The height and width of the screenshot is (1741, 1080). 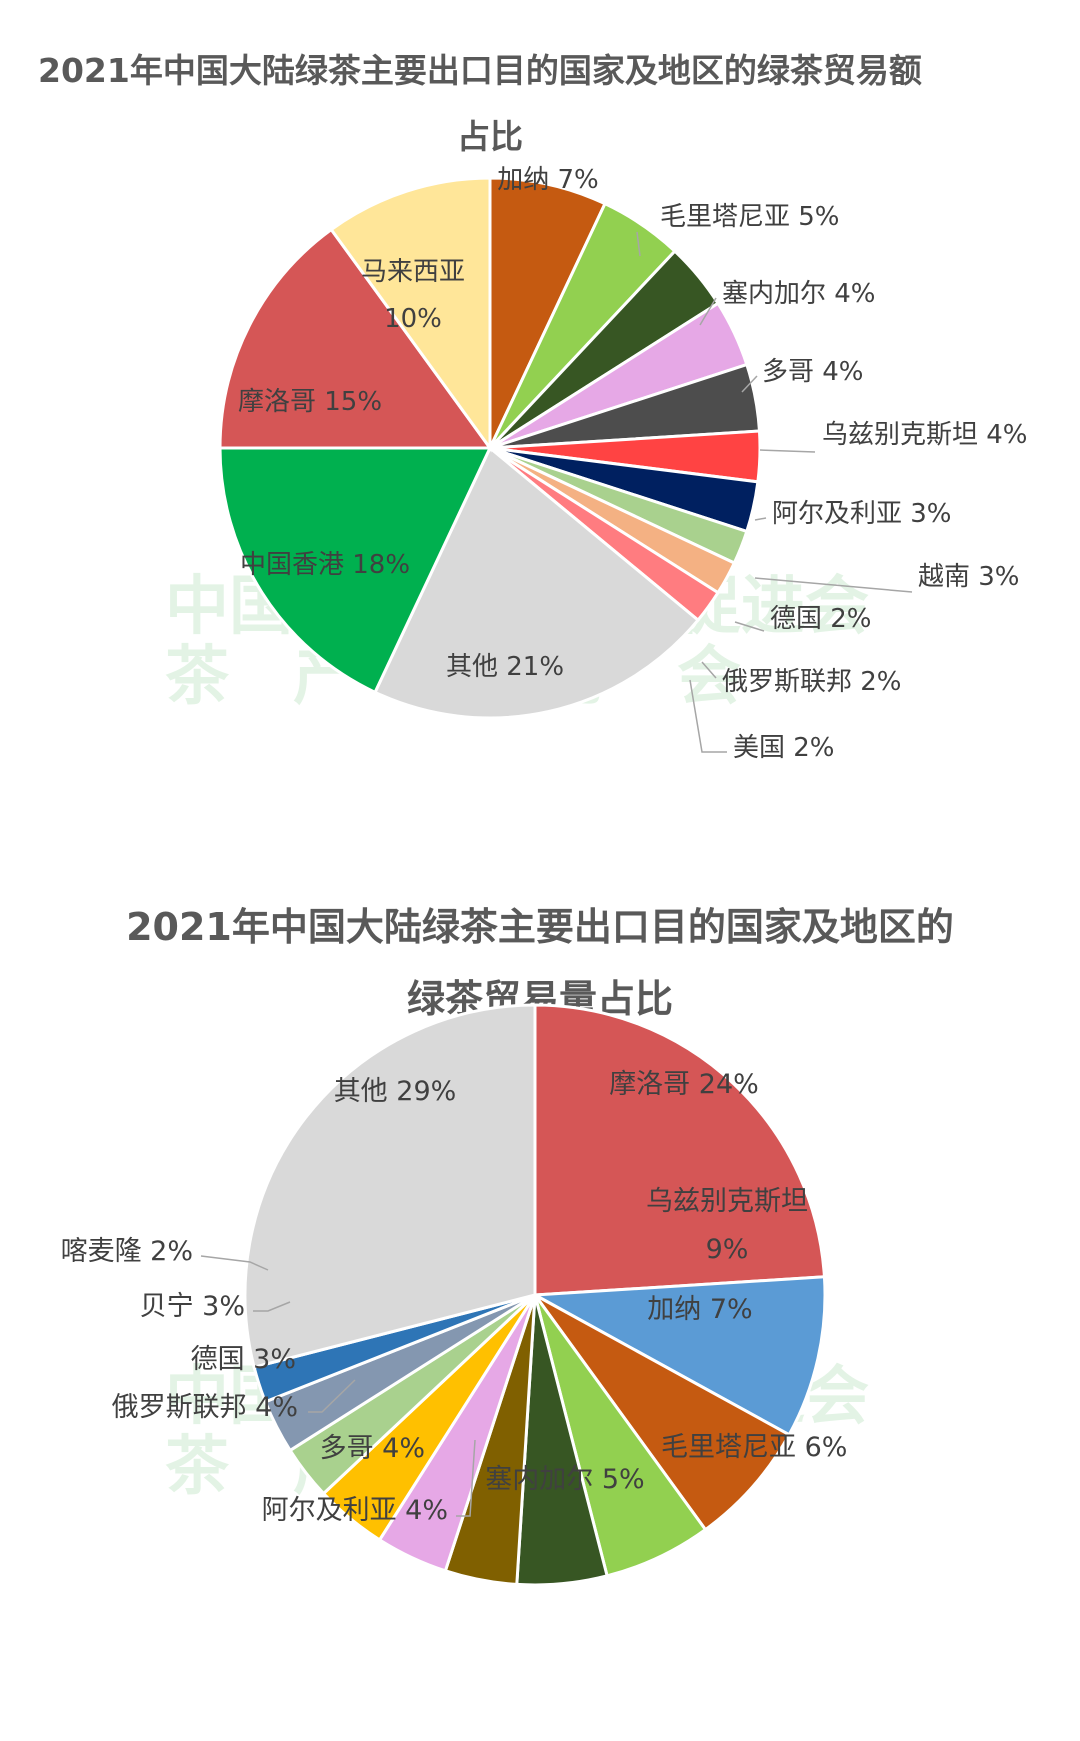 I want to click on data-label-4: 塞内加尔 5%, so click(x=564, y=1479).